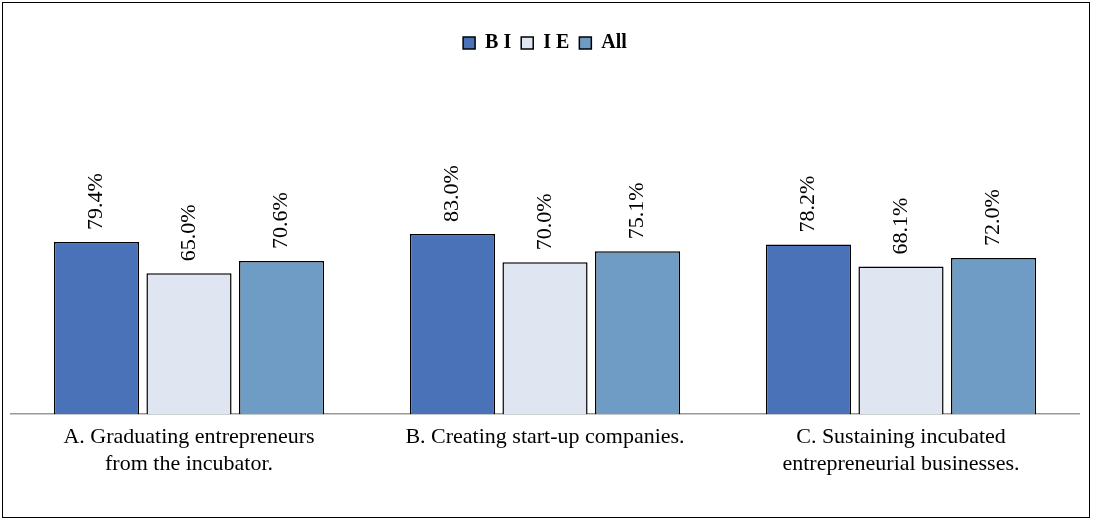 The height and width of the screenshot is (522, 1094). What do you see at coordinates (614, 41) in the screenshot?
I see `legend-label: All` at bounding box center [614, 41].